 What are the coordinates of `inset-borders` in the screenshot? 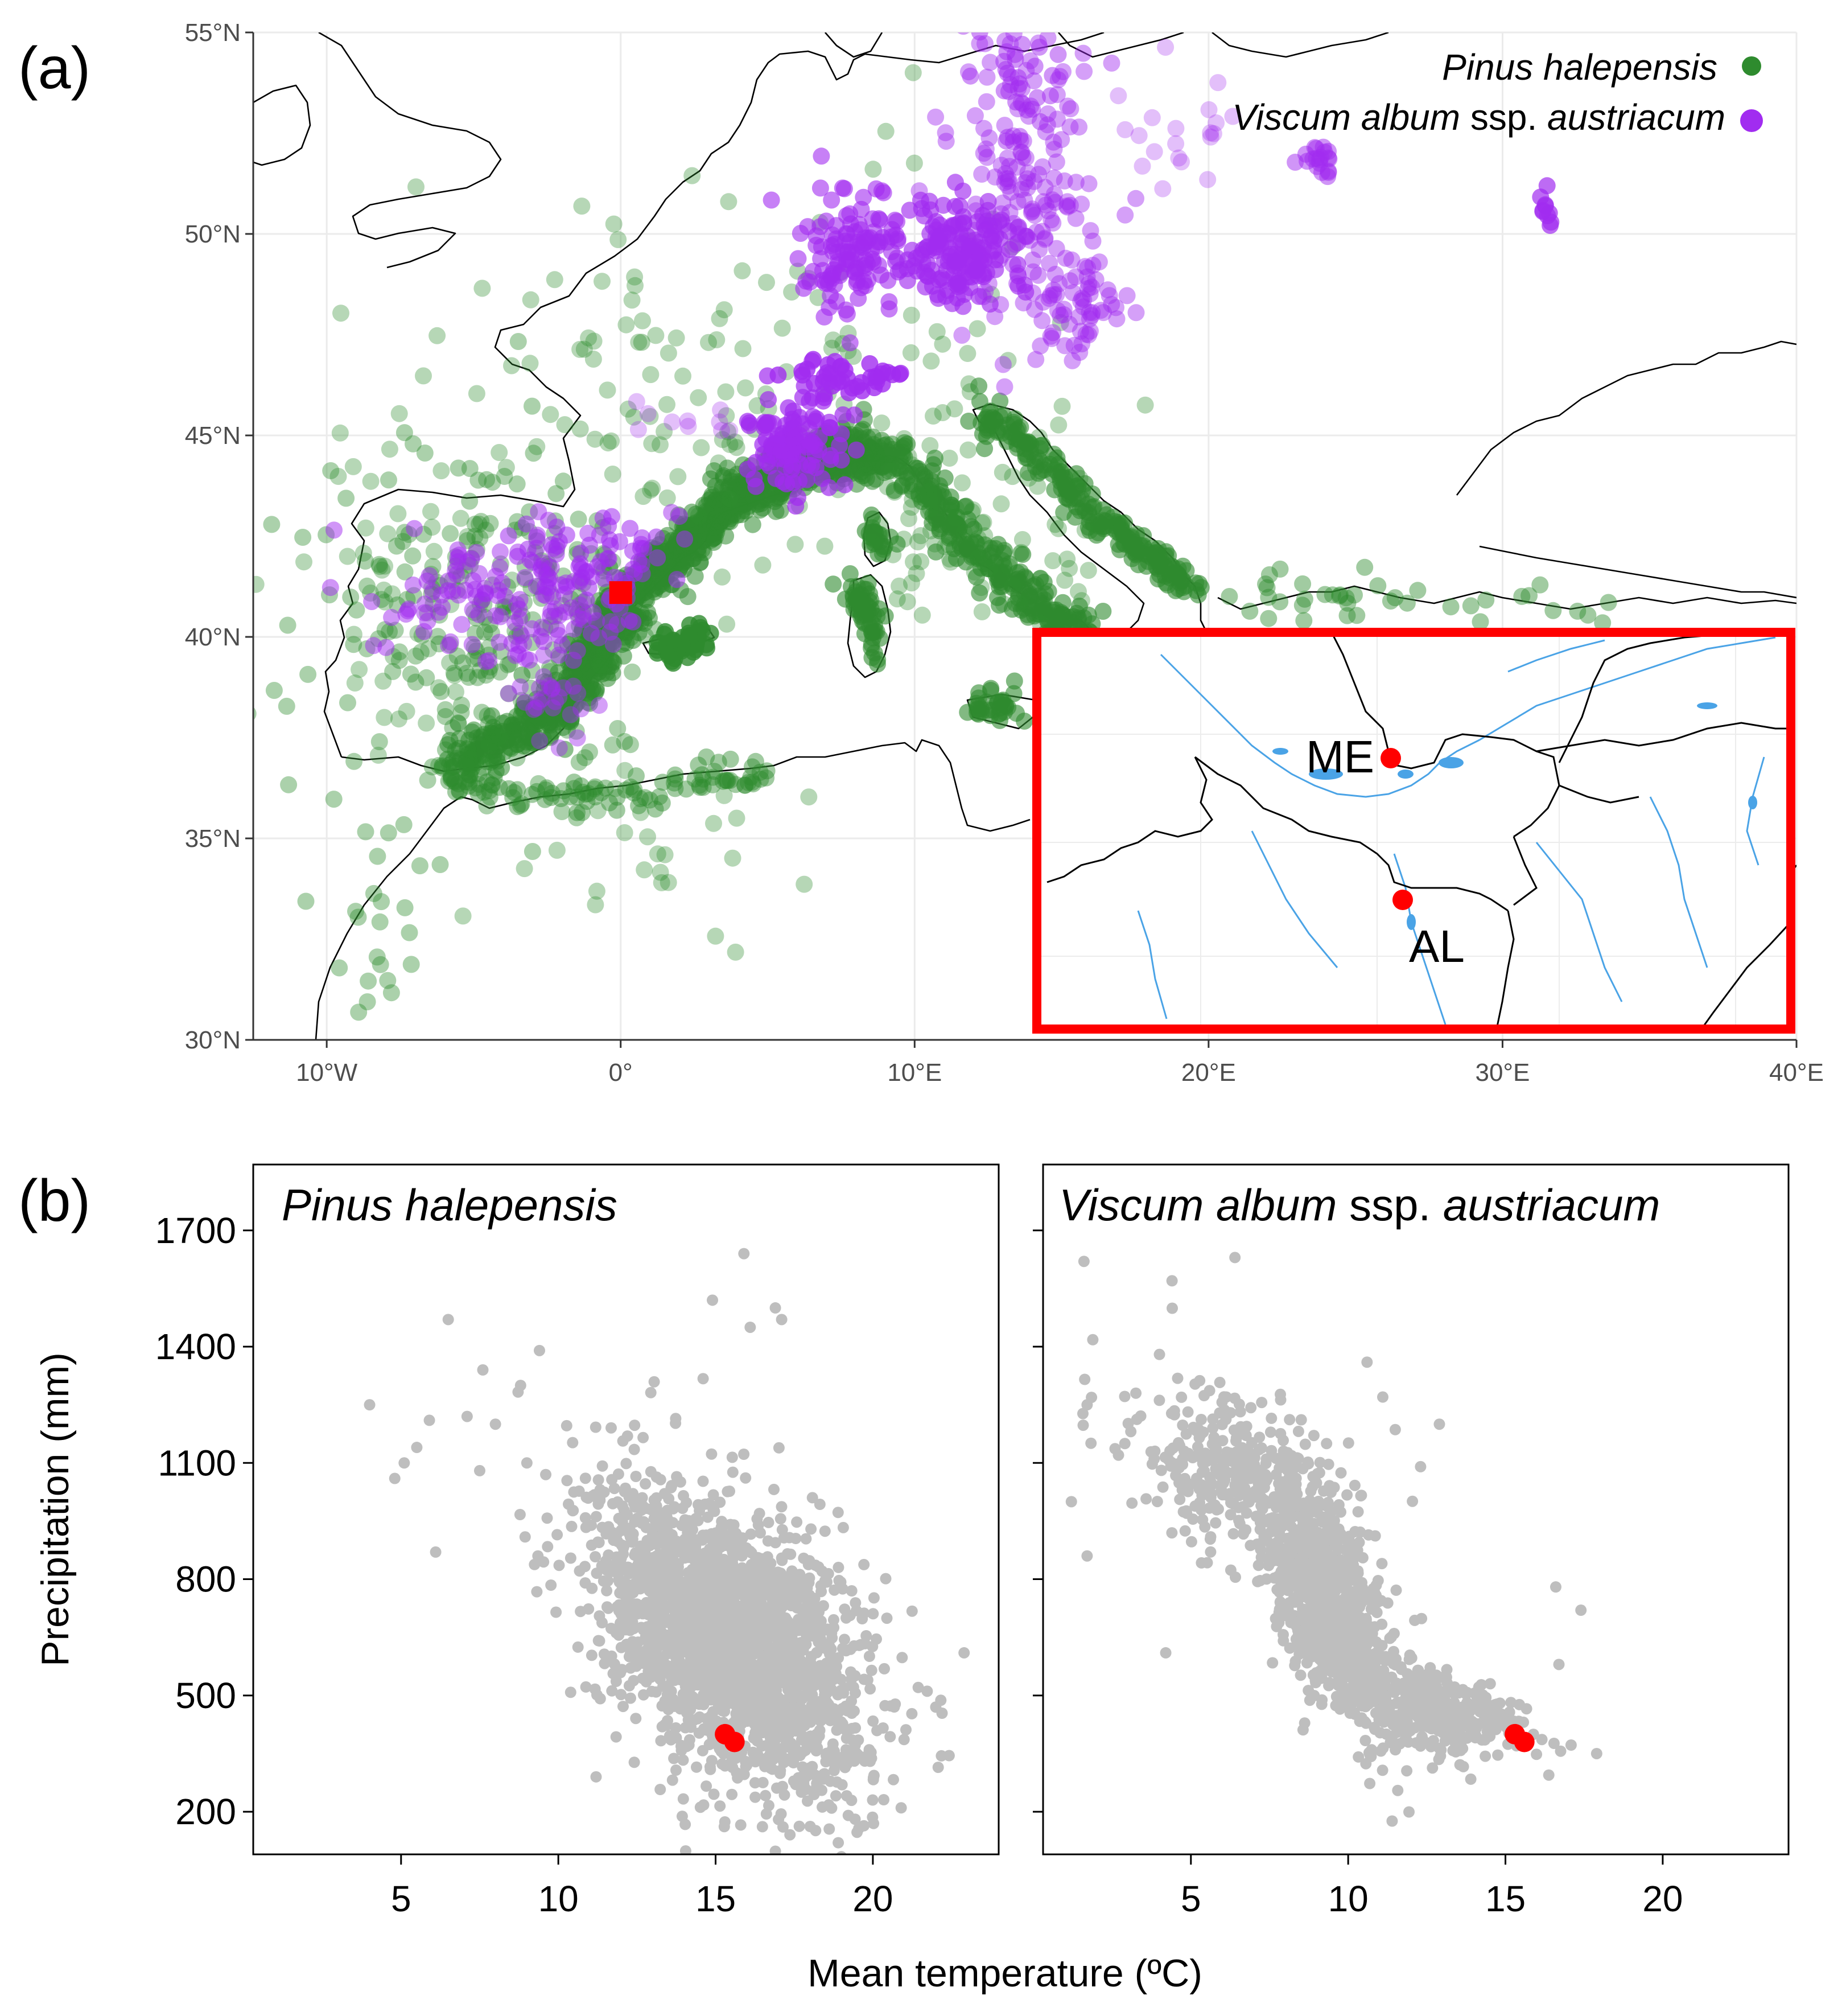 It's located at (1419, 830).